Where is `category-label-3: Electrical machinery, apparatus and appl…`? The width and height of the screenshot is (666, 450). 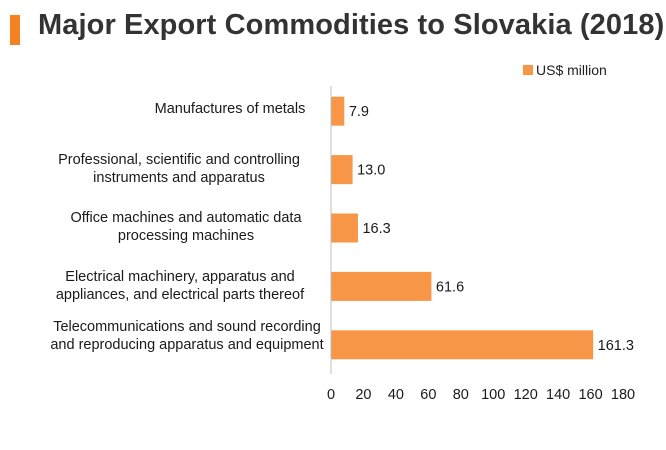 category-label-3: Electrical machinery, apparatus and appl… is located at coordinates (180, 286).